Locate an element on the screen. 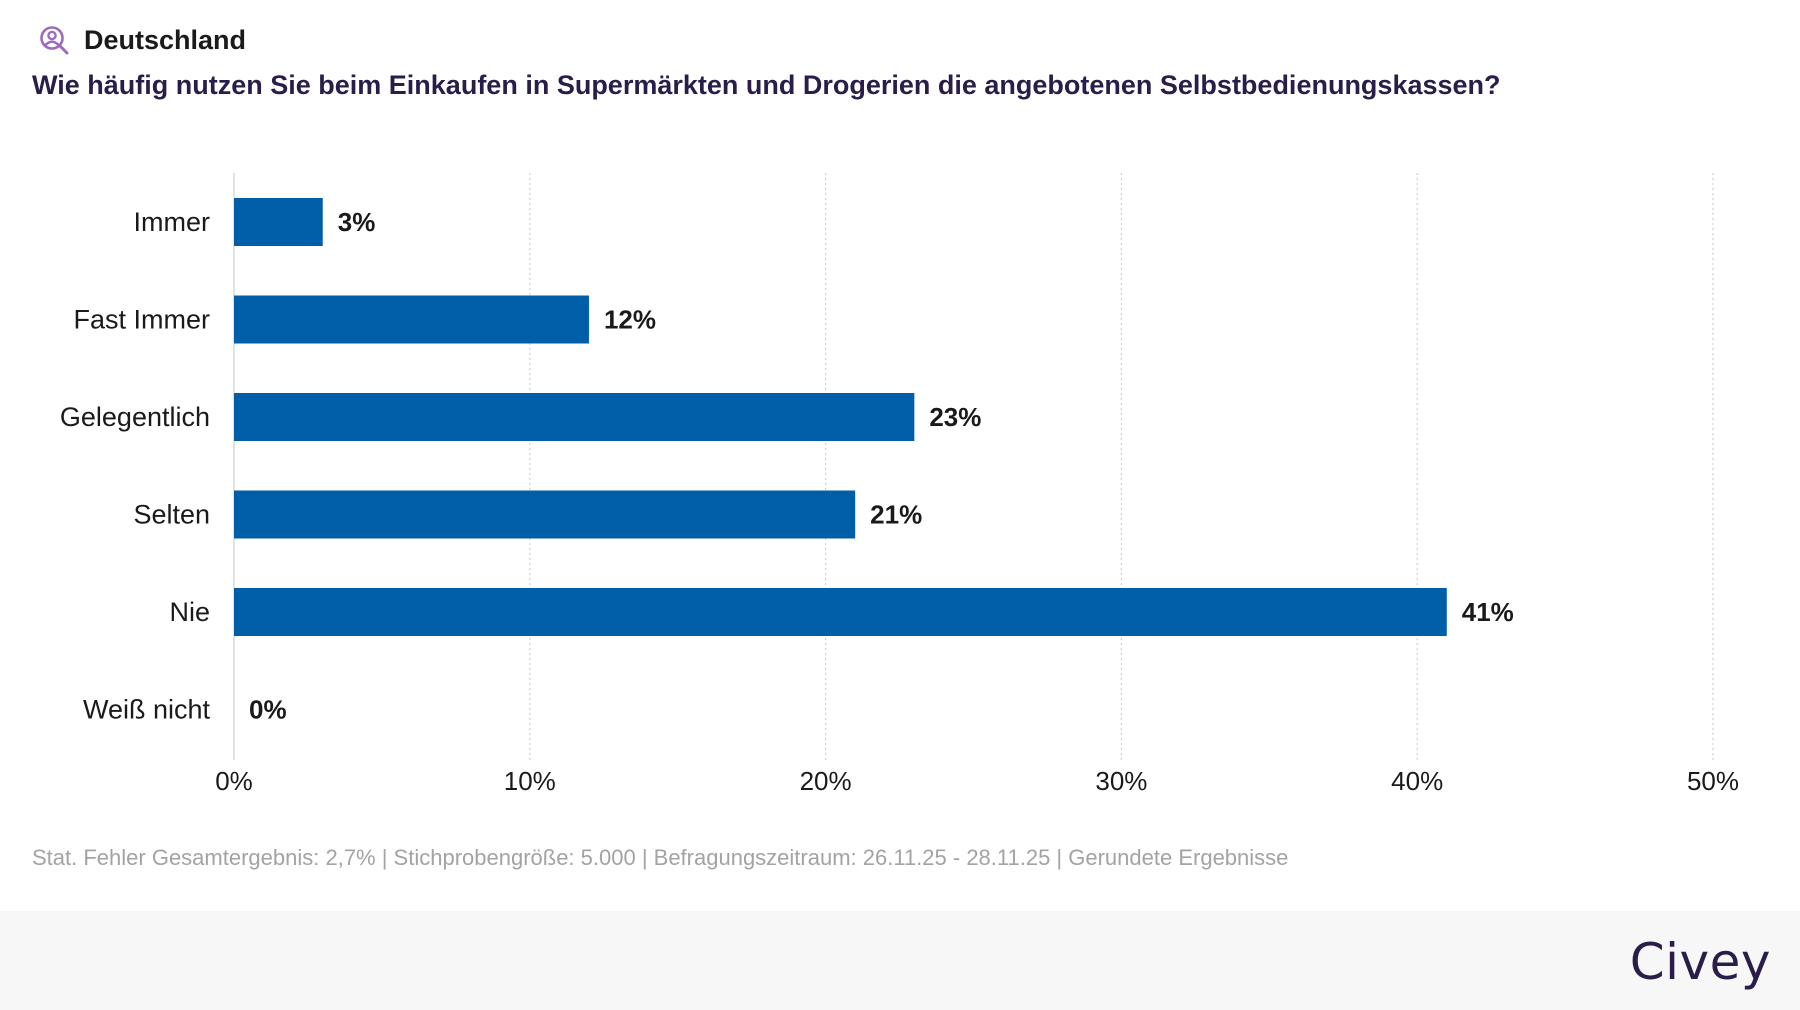  category-label: Fast Immer is located at coordinates (141, 320).